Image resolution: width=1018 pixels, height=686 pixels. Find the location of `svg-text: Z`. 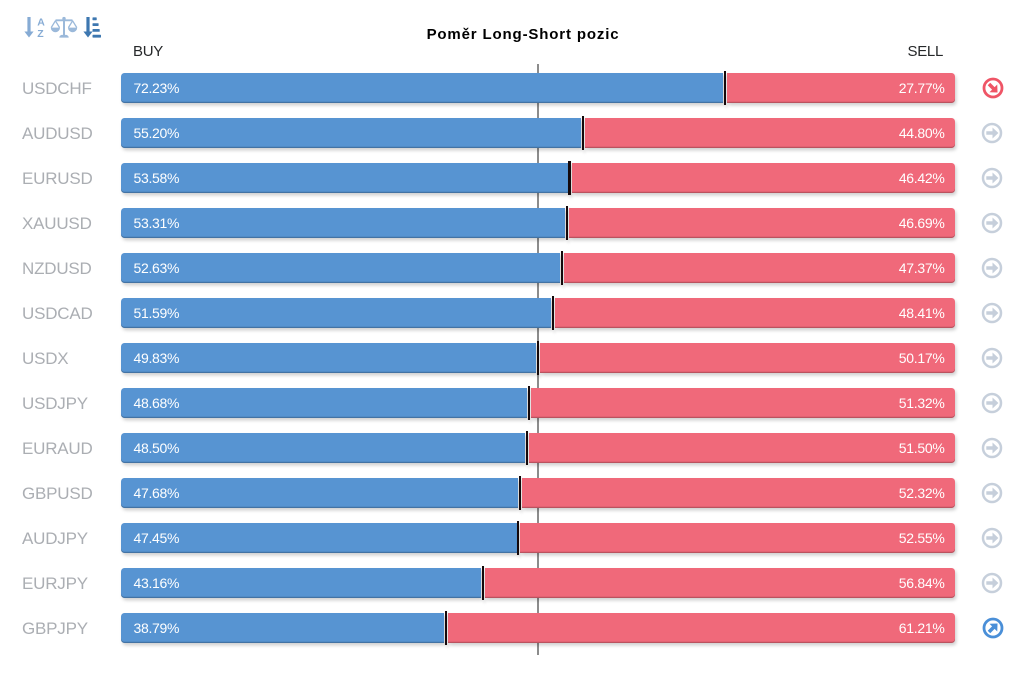

svg-text: Z is located at coordinates (40, 33).